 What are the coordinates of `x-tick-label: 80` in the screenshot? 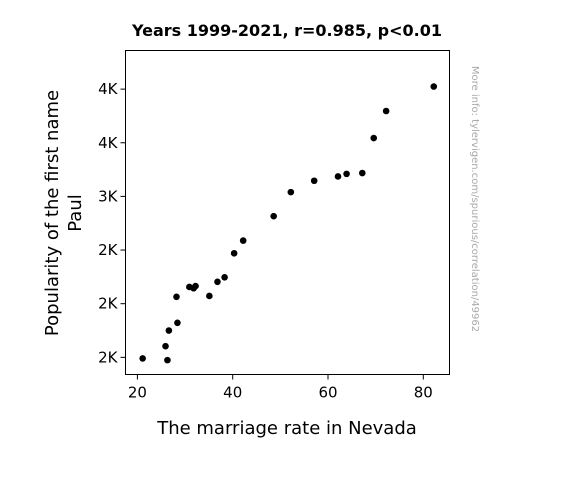 It's located at (423, 393).